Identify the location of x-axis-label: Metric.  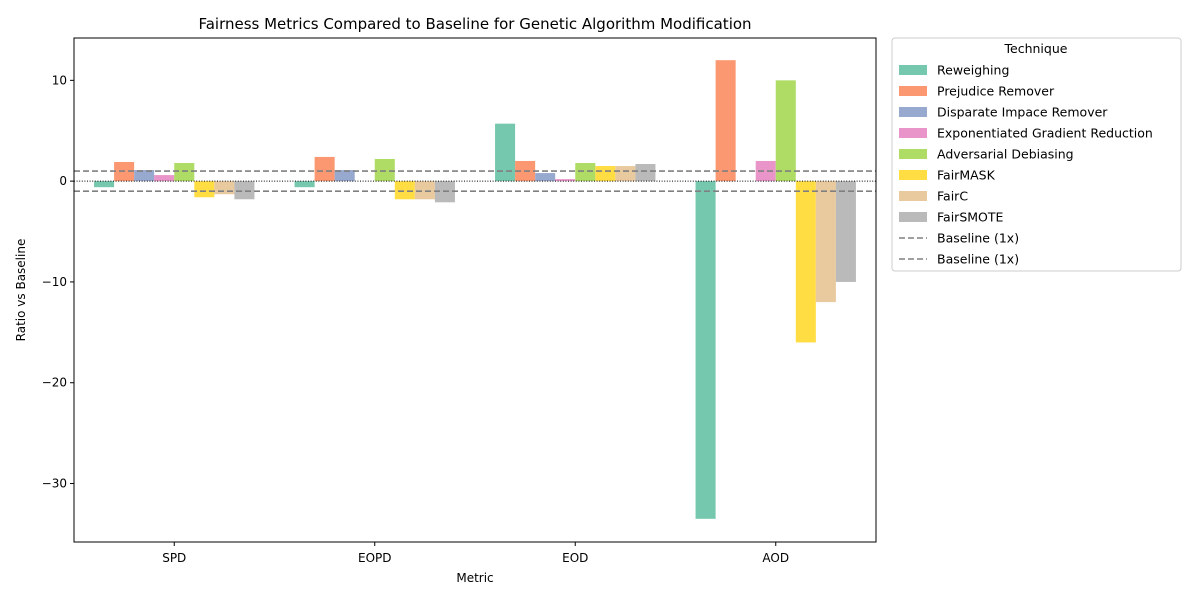
(474, 578).